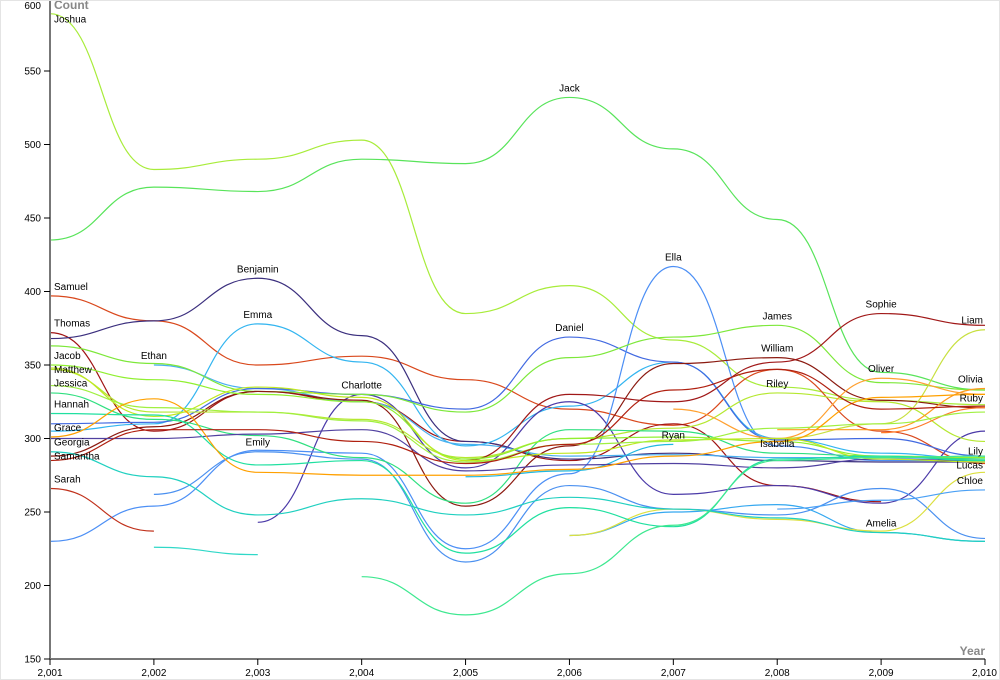  What do you see at coordinates (49, 673) in the screenshot?
I see `x-tick-label: 2,001` at bounding box center [49, 673].